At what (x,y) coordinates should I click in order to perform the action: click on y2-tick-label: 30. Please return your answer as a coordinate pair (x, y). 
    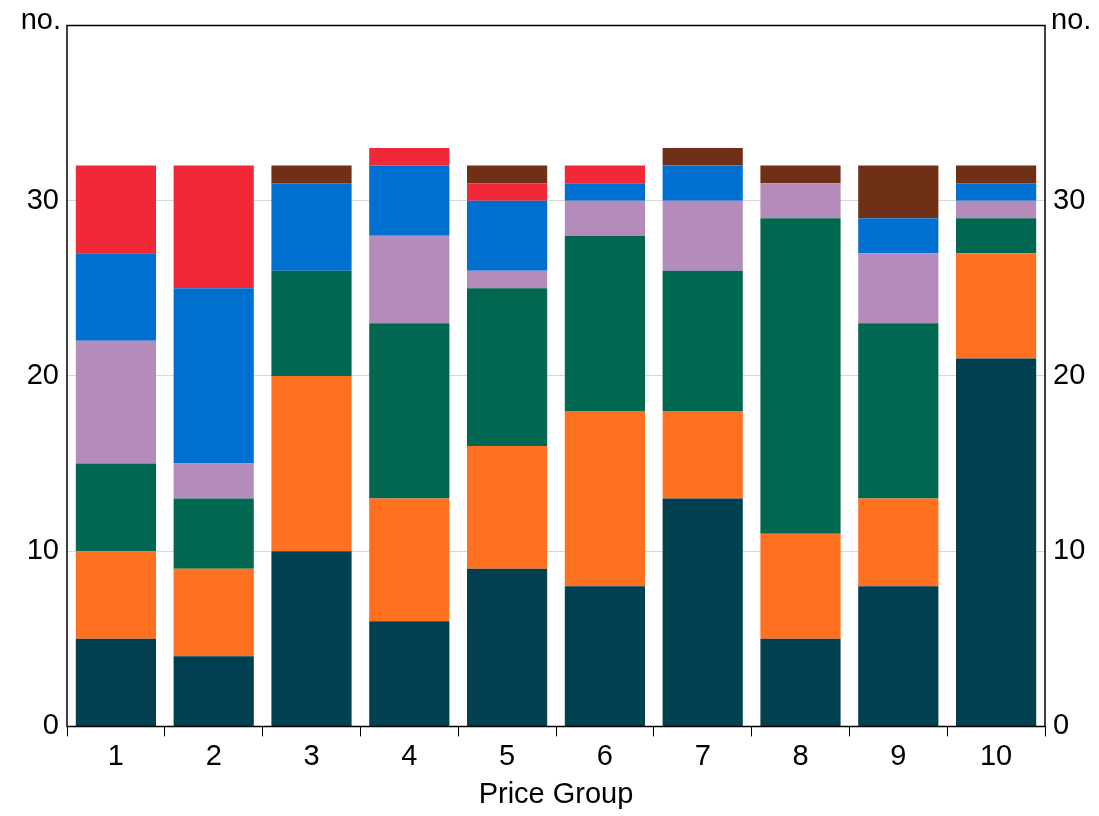
    Looking at the image, I should click on (1069, 198).